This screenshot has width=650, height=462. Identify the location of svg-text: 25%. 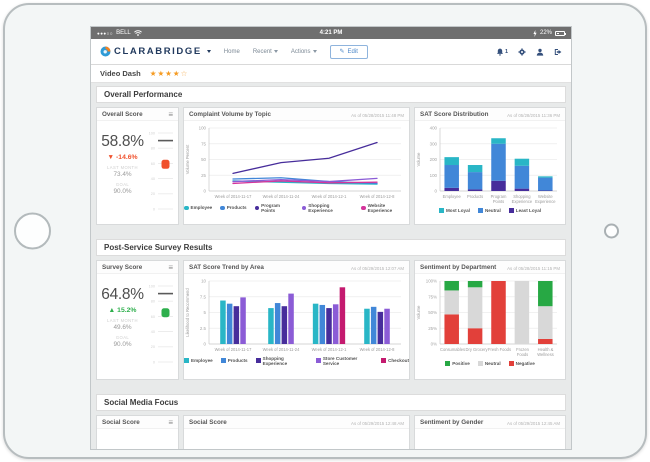
(432, 328).